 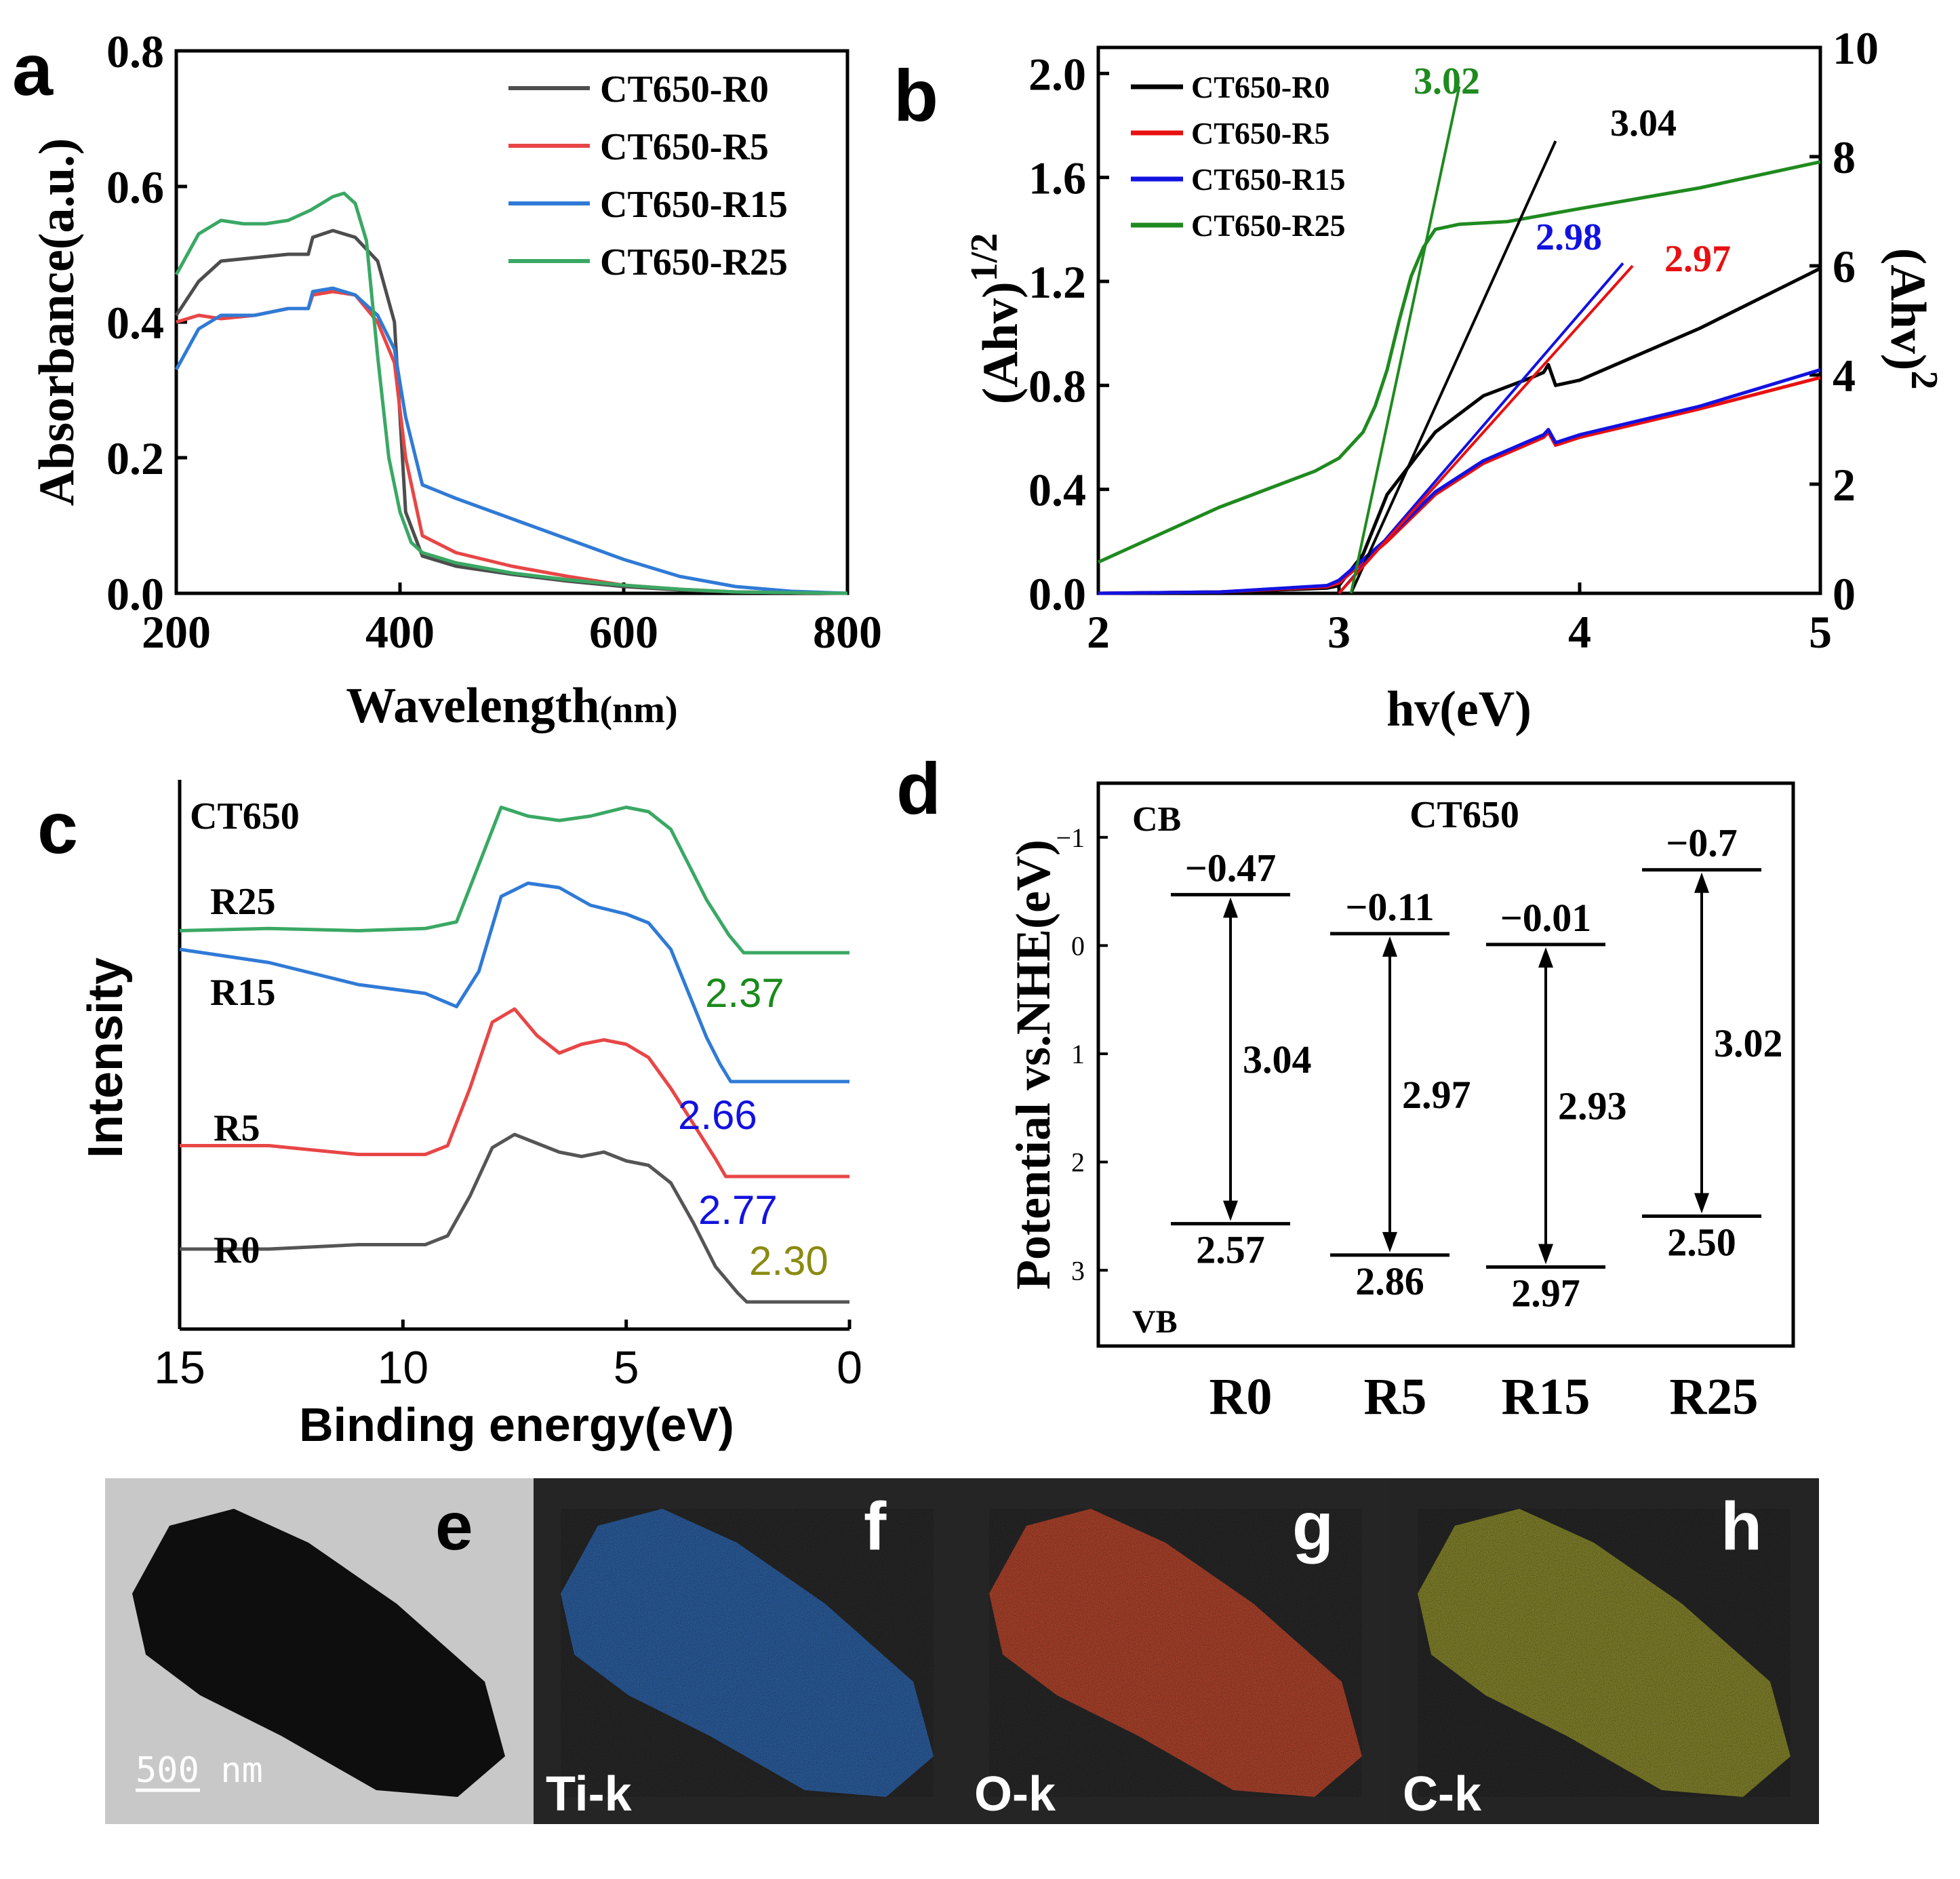 I want to click on panel-c-annotations: 2.37 2.66 2.77 2.30, so click(x=753, y=1127).